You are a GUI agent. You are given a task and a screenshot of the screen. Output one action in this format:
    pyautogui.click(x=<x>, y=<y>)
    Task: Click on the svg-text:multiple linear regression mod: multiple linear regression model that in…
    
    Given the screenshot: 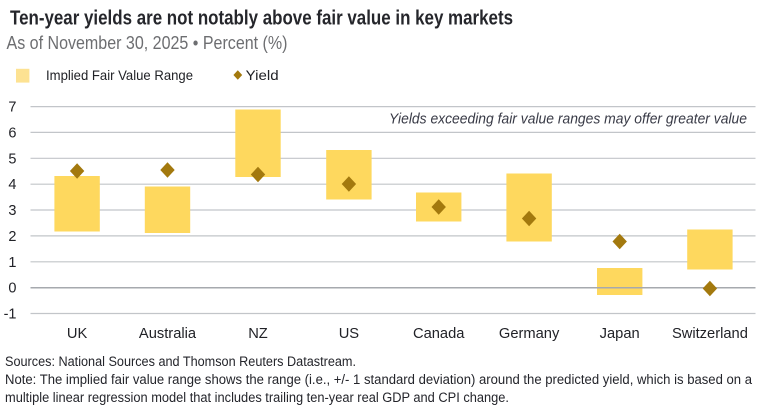 What is the action you would take?
    pyautogui.click(x=257, y=398)
    